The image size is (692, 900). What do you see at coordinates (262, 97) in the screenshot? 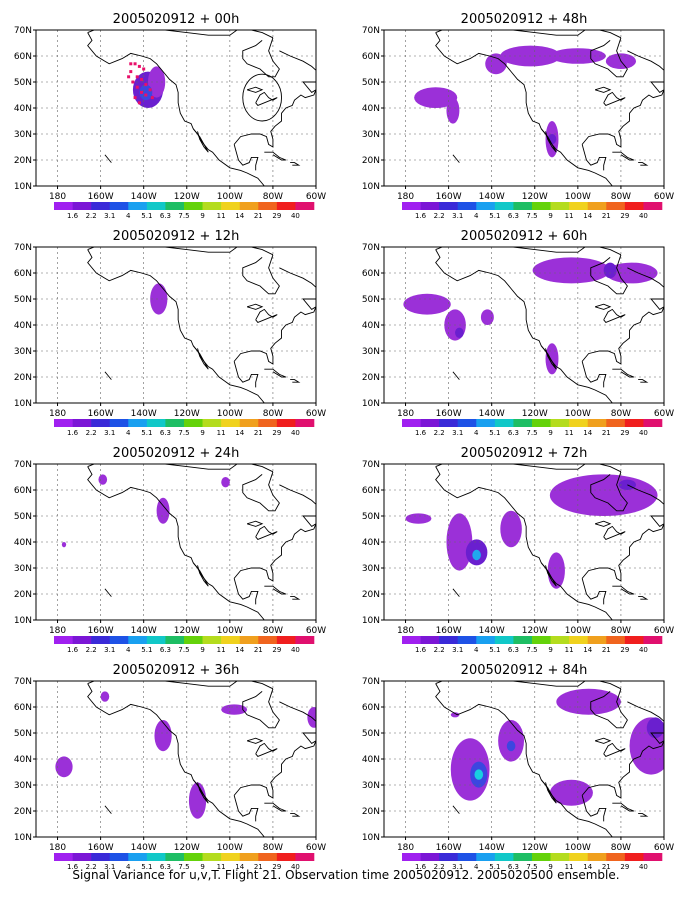
I see `target-region-circle` at bounding box center [262, 97].